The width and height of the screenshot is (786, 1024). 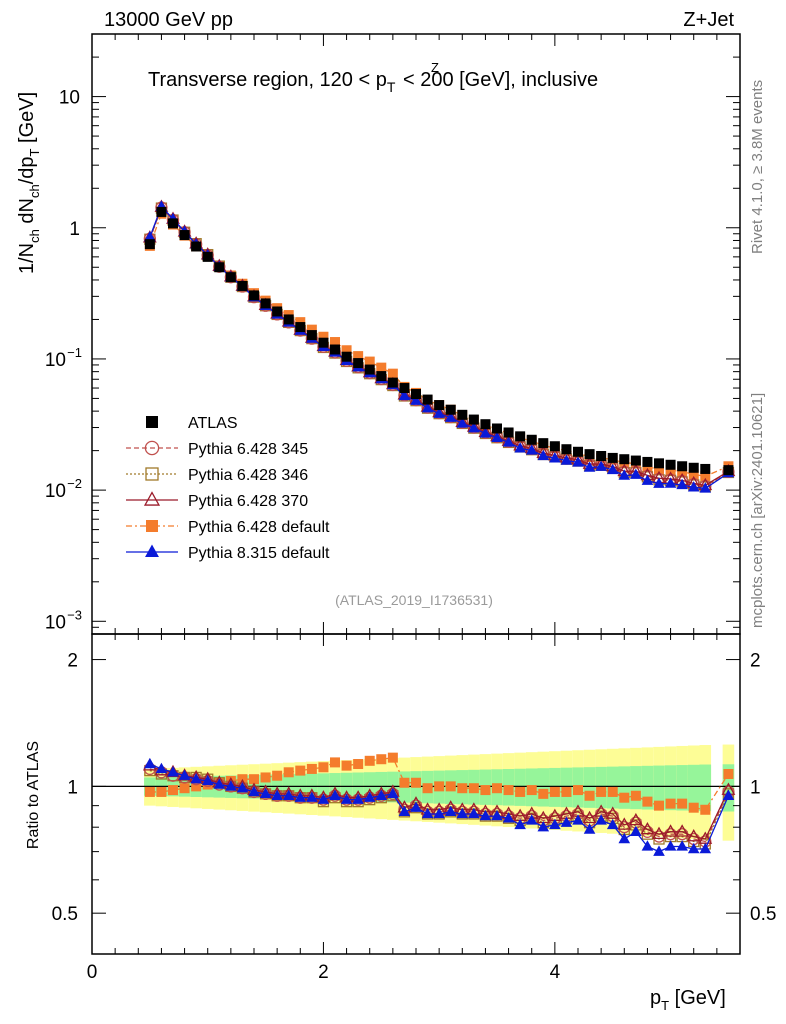 I want to click on ratio-axis-label: Ratio to ATLAS, so click(x=33, y=795).